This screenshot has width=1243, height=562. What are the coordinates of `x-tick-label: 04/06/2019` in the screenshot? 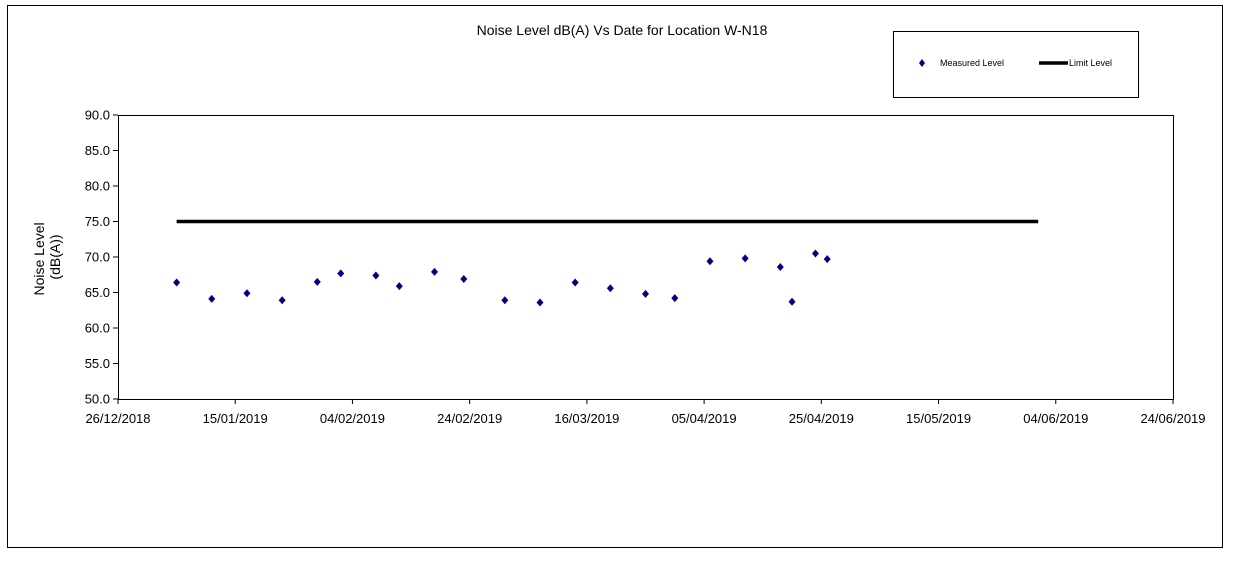 It's located at (1055, 418).